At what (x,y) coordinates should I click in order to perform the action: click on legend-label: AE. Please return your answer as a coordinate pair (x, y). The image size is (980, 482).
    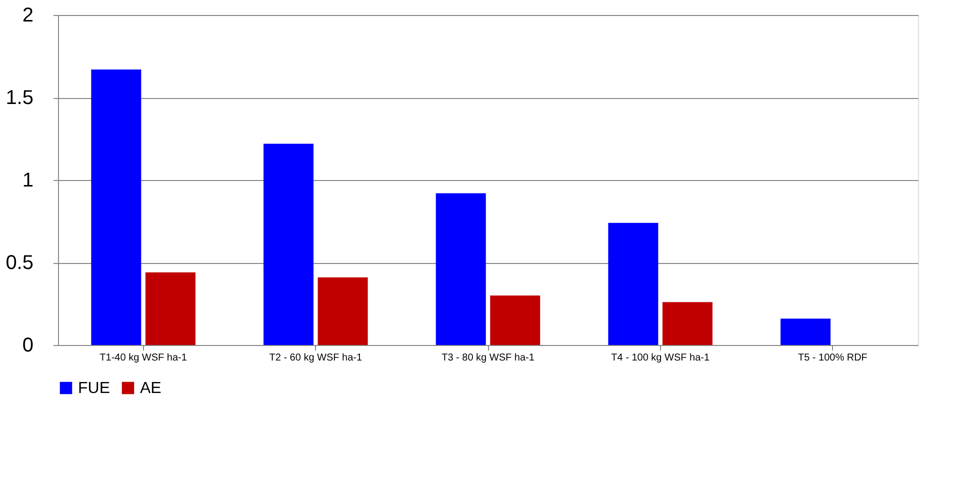
    Looking at the image, I should click on (151, 388).